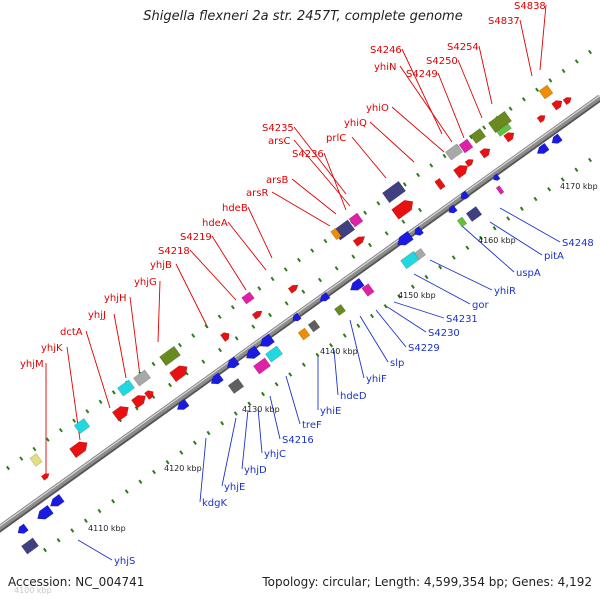  Describe the element at coordinates (497, 240) in the screenshot. I see `kbp-label: 4160 kbp` at that location.